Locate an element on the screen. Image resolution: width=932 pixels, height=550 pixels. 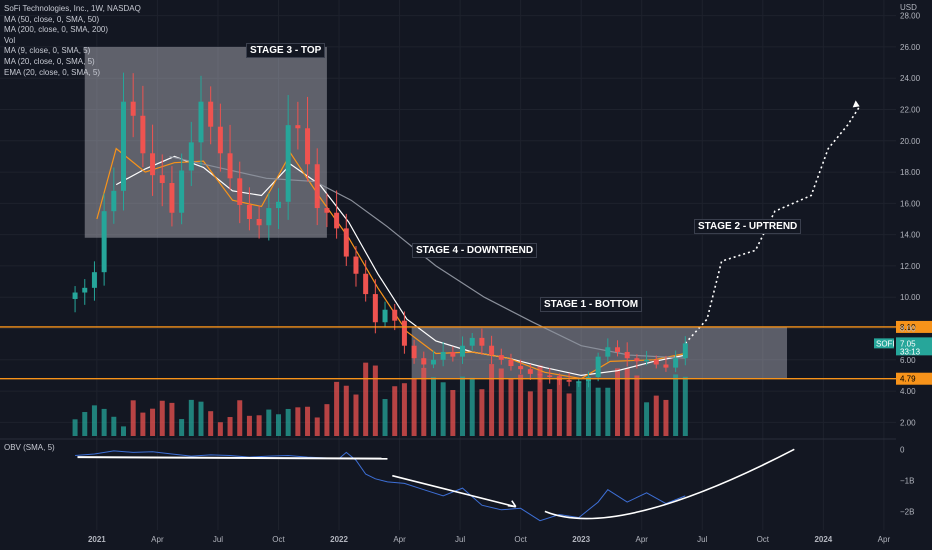
indicator-ma50: MA (50, close, 0, SMA, 50) is located at coordinates (52, 19).